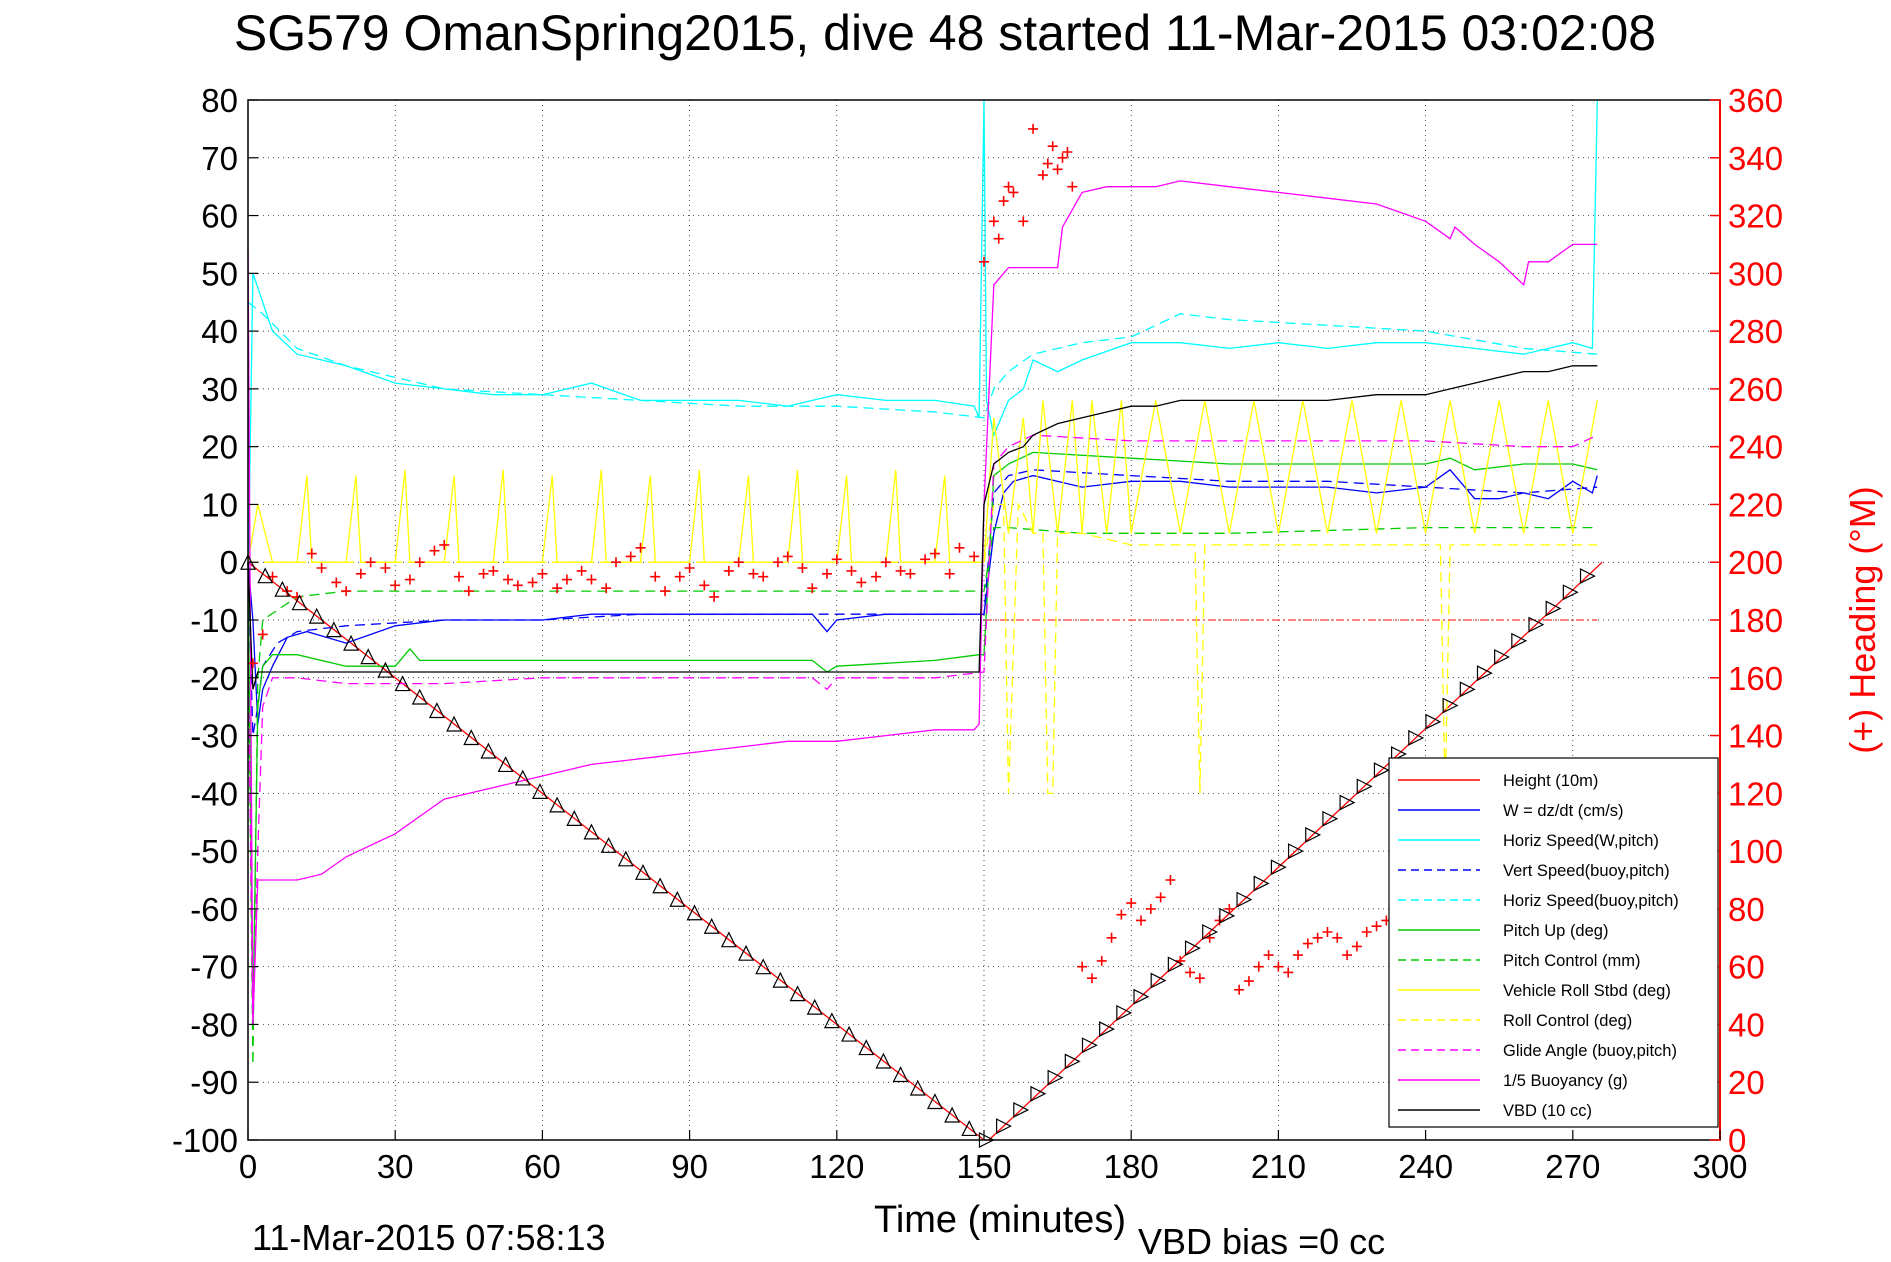 The width and height of the screenshot is (1891, 1262). I want to click on y-tick-label: 0, so click(229, 562).